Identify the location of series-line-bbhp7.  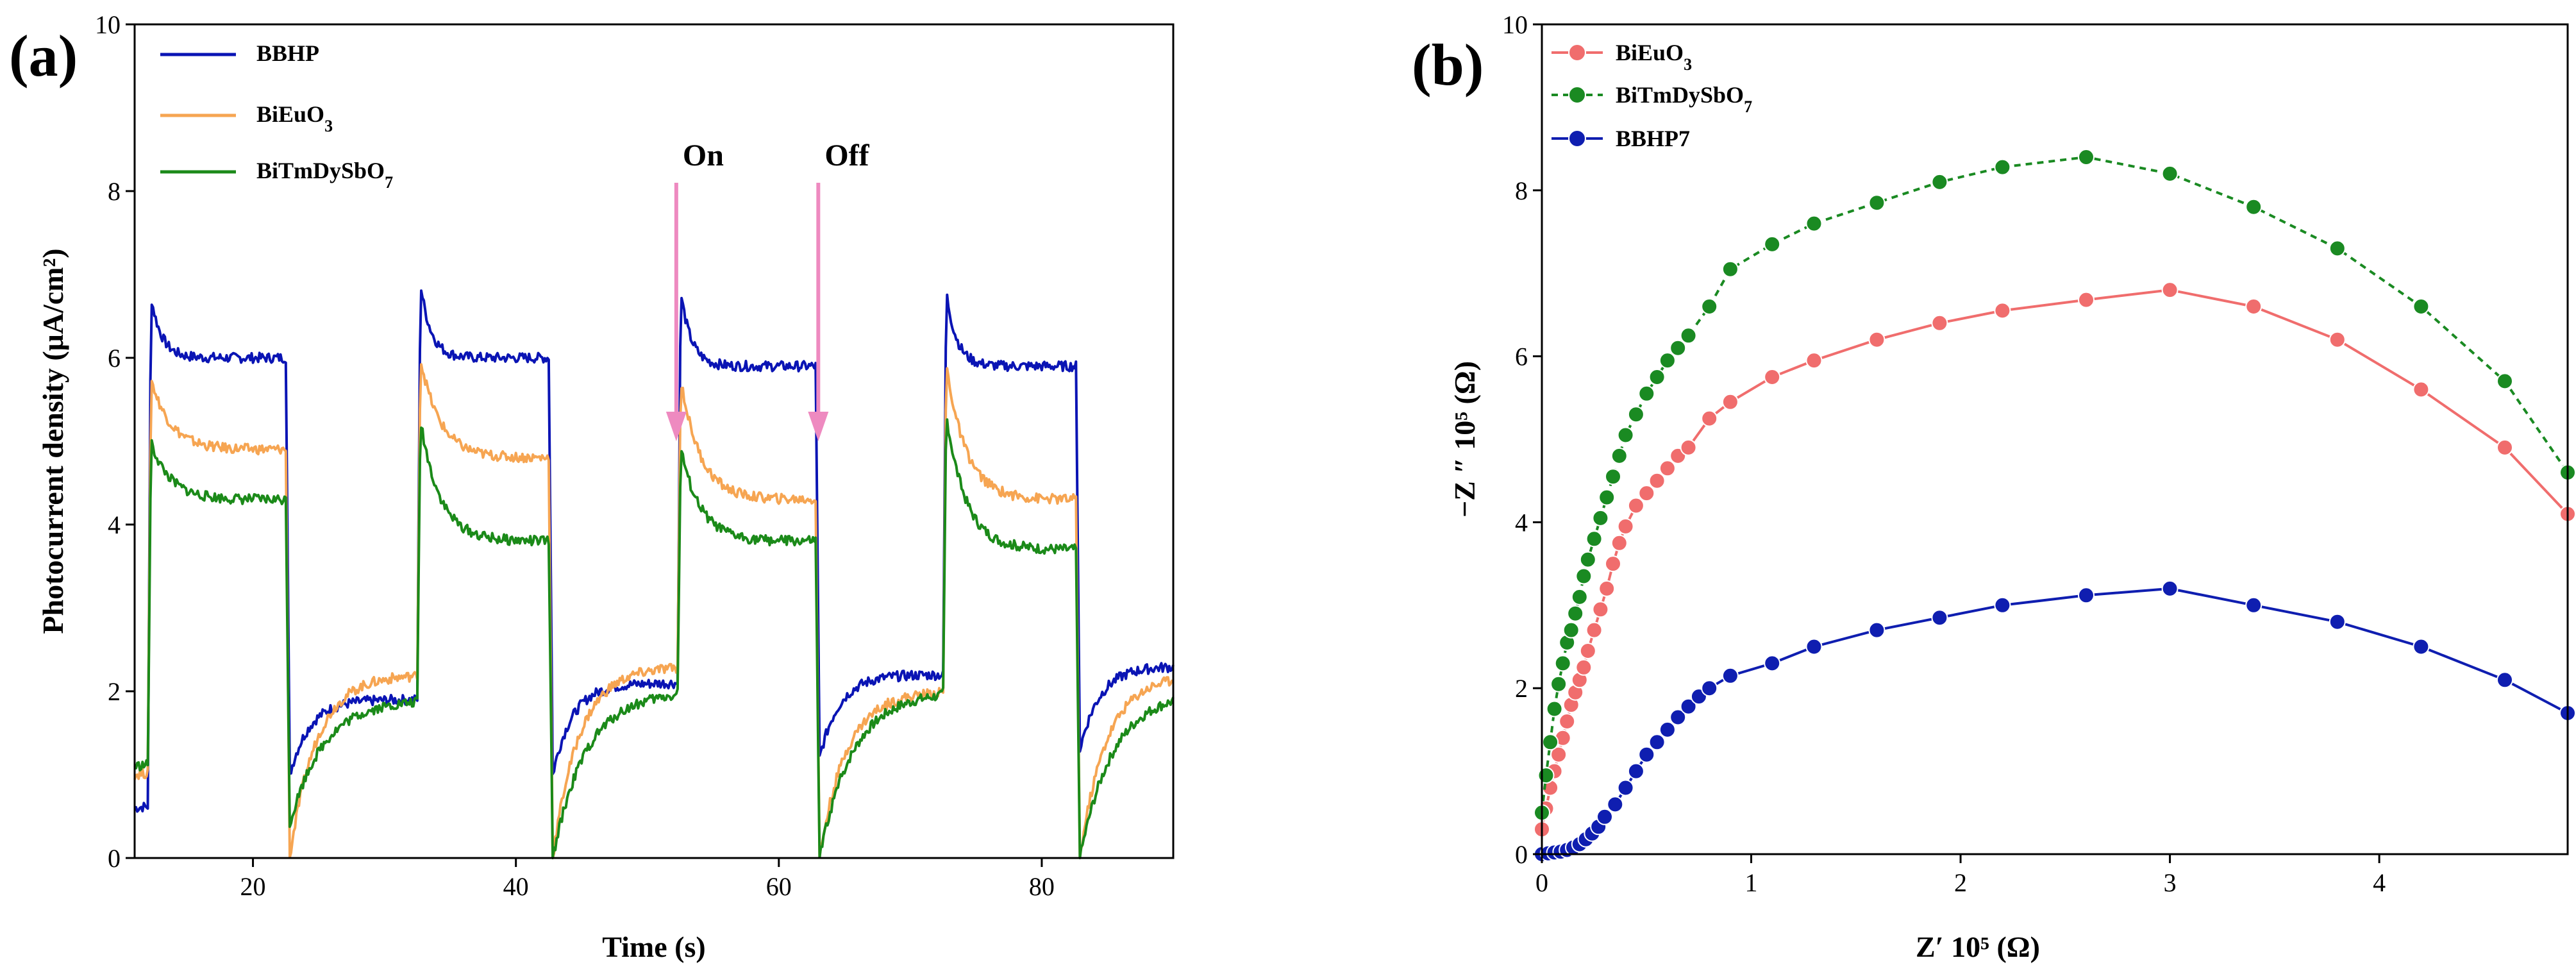
(2054, 721).